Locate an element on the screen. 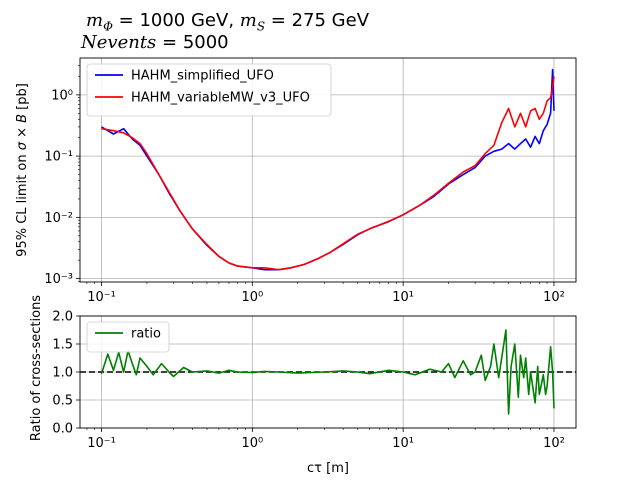 The image size is (640, 480). limit-y-tick-label: 10⁻² is located at coordinates (58, 218).